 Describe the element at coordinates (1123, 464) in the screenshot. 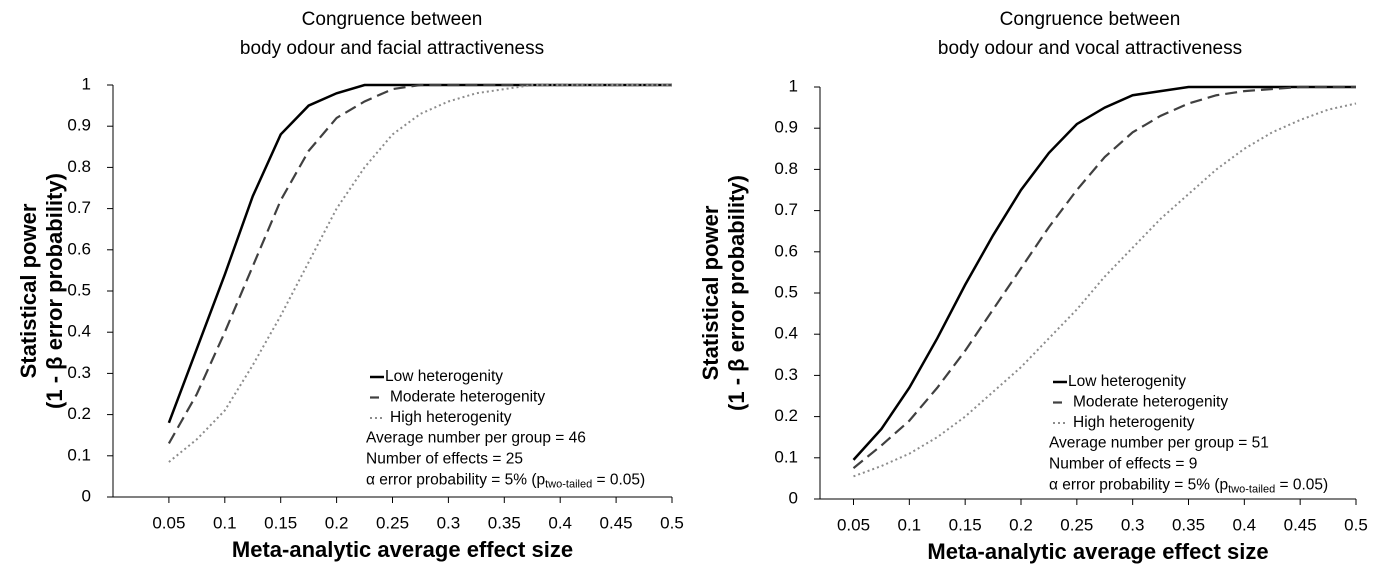

I see `annotation: Number of effects = 9` at that location.